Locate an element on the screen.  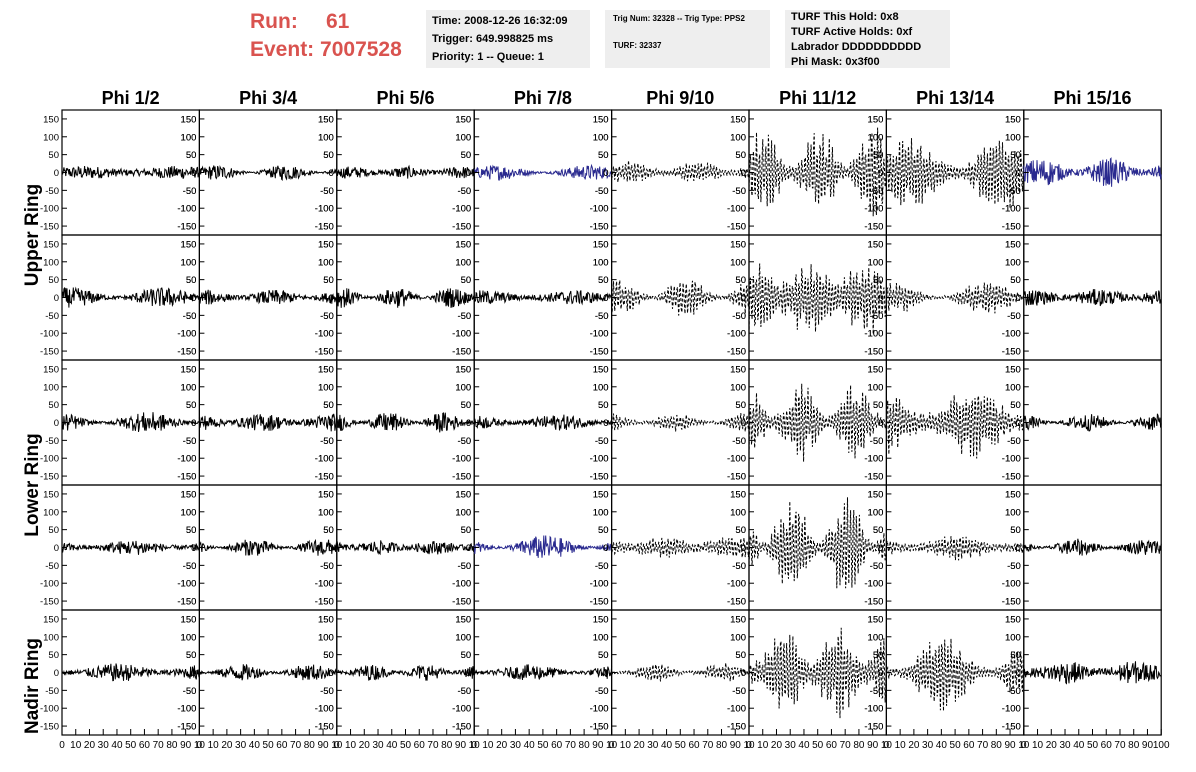
x-tick-label: 70 is located at coordinates (571, 745).